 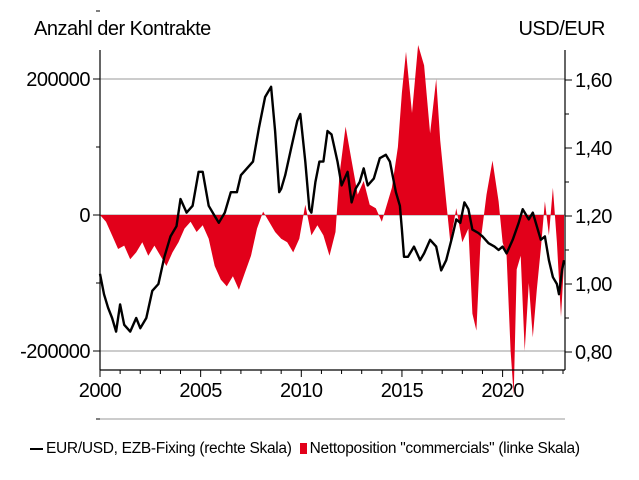 What do you see at coordinates (402, 391) in the screenshot?
I see `x-tick-label: 2015` at bounding box center [402, 391].